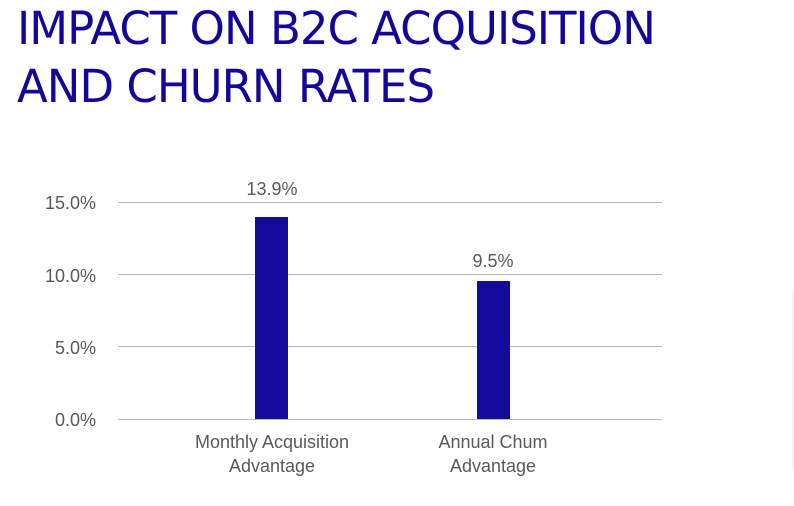 Image resolution: width=794 pixels, height=506 pixels. What do you see at coordinates (75, 348) in the screenshot?
I see `y-tick-label: 5.0%` at bounding box center [75, 348].